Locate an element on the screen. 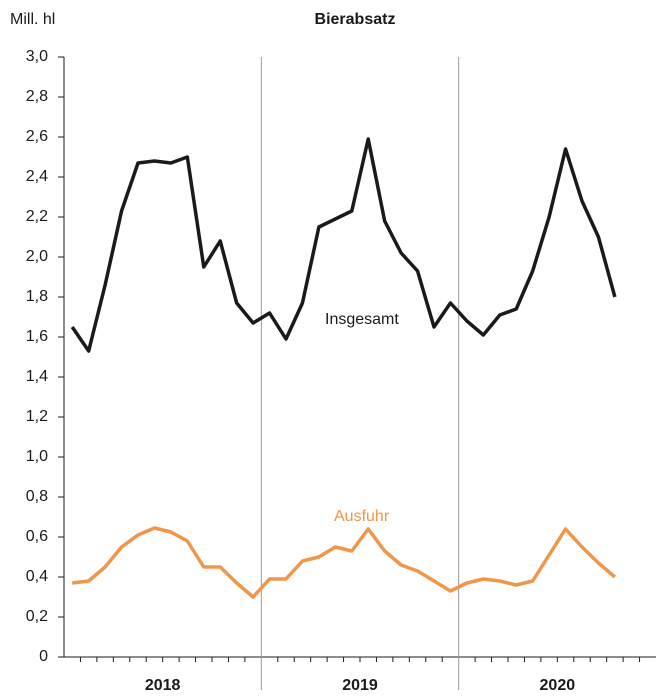 This screenshot has height=696, width=668. x-group-label: 2018 is located at coordinates (163, 685).